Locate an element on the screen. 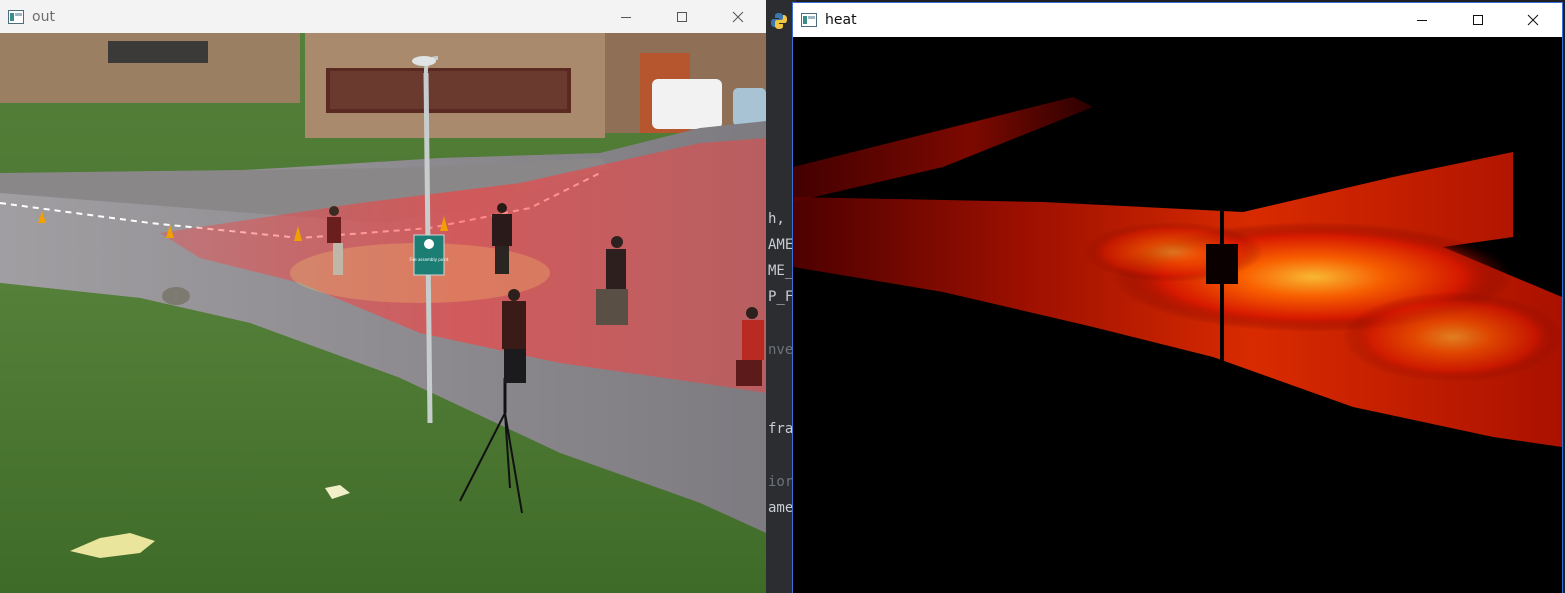 This screenshot has width=1565, height=593. code-fragment: ME_ is located at coordinates (781, 271).